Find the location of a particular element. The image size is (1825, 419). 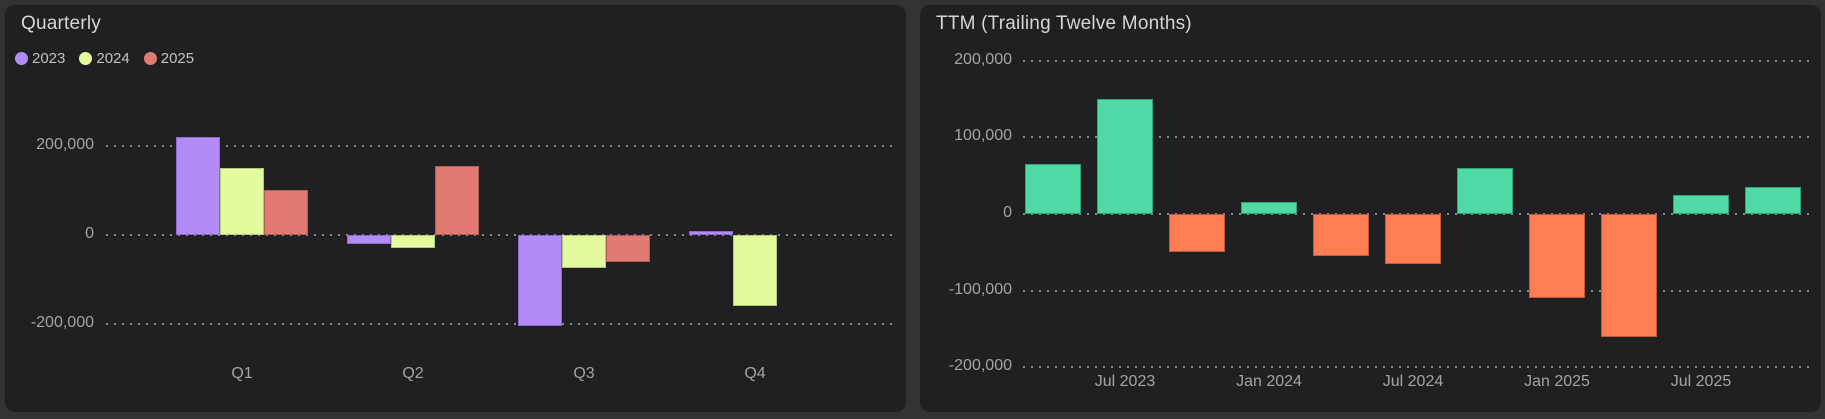

y-tick-label: -100,000 is located at coordinates (980, 289).